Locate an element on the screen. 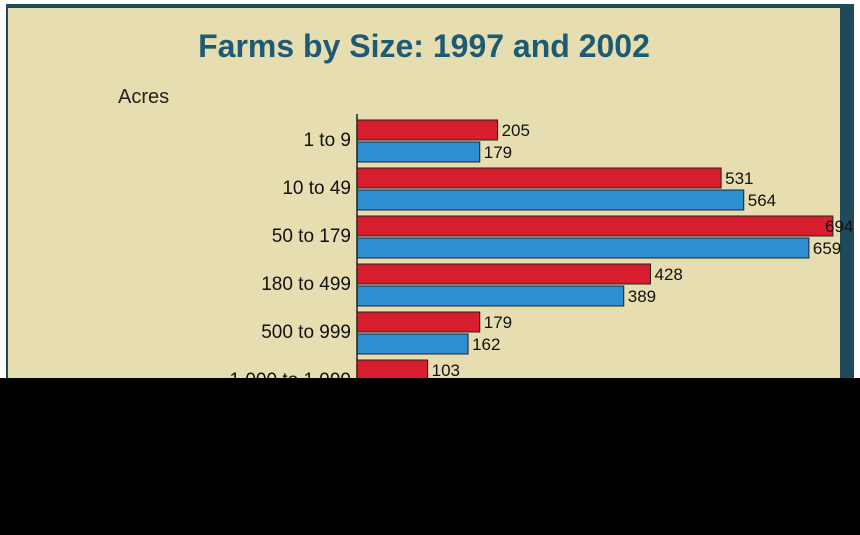  value-label: 659 is located at coordinates (827, 248).